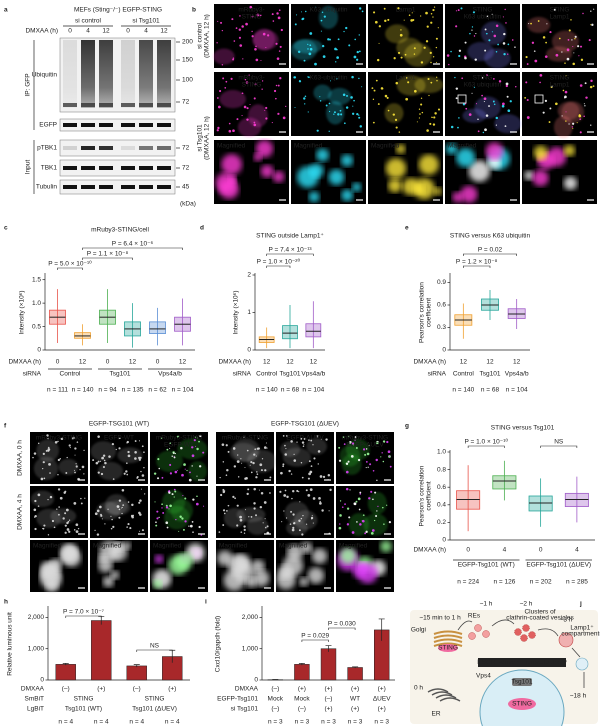  Describe the element at coordinates (206, 602) in the screenshot. I see `label: i` at that location.